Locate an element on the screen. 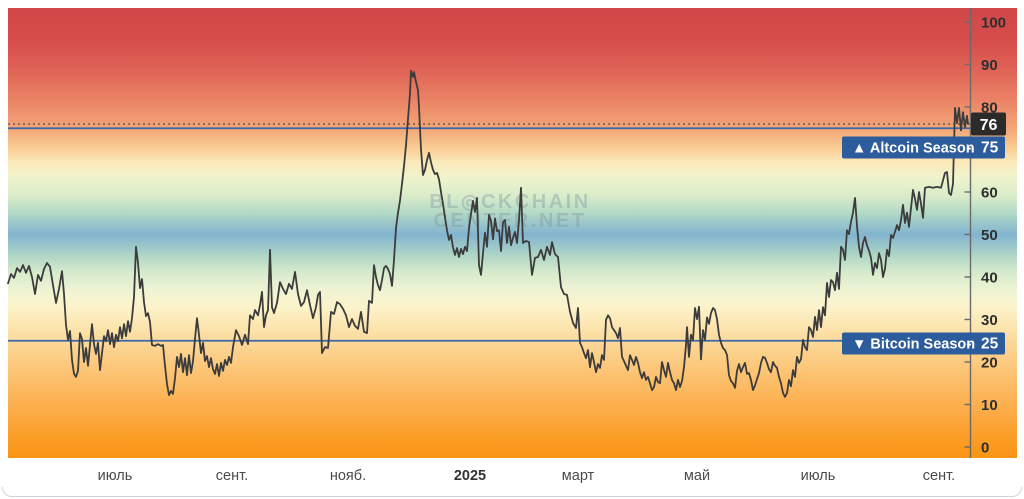  y-axis-tick-label: 80 is located at coordinates (989, 108).